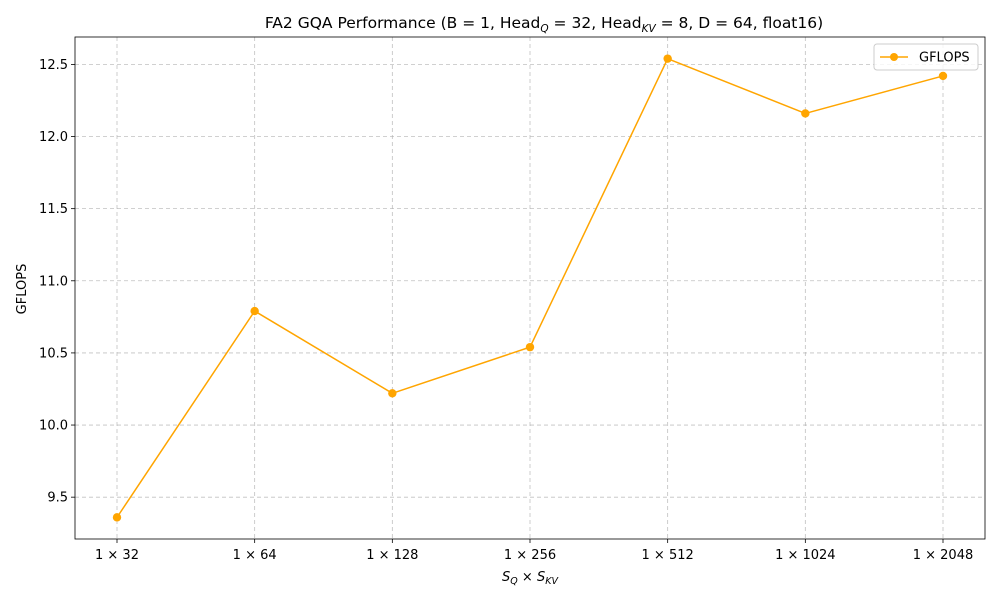 This screenshot has width=1000, height=600. What do you see at coordinates (530, 555) in the screenshot?
I see `x-tick-label: 1 × 256` at bounding box center [530, 555].